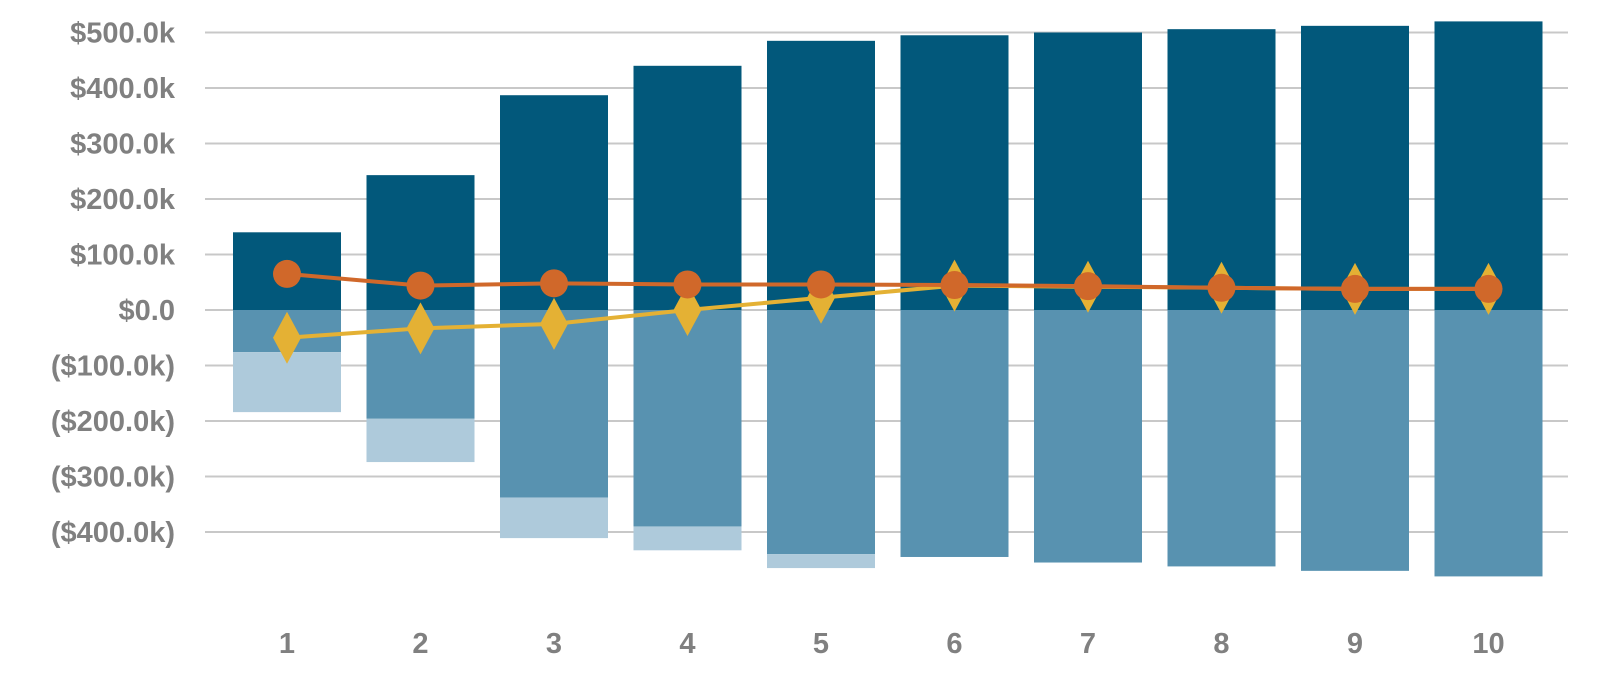  What do you see at coordinates (821, 644) in the screenshot?
I see `x-tick-label: 5` at bounding box center [821, 644].